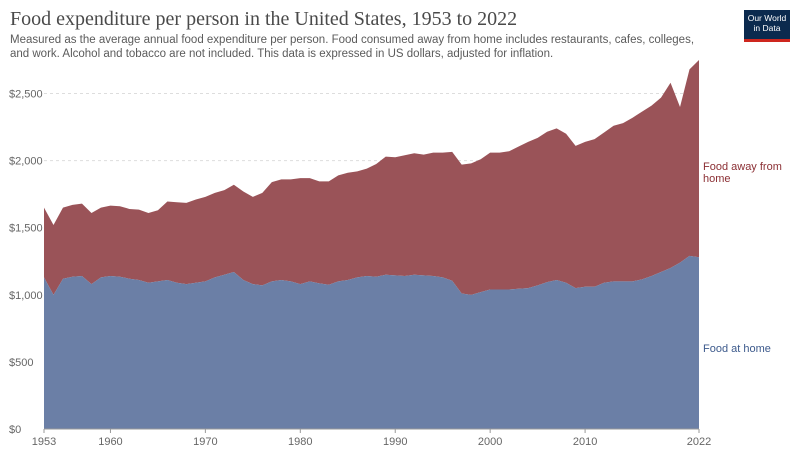 This screenshot has width=800, height=454. Describe the element at coordinates (490, 442) in the screenshot. I see `x-tick-label: 2000` at that location.